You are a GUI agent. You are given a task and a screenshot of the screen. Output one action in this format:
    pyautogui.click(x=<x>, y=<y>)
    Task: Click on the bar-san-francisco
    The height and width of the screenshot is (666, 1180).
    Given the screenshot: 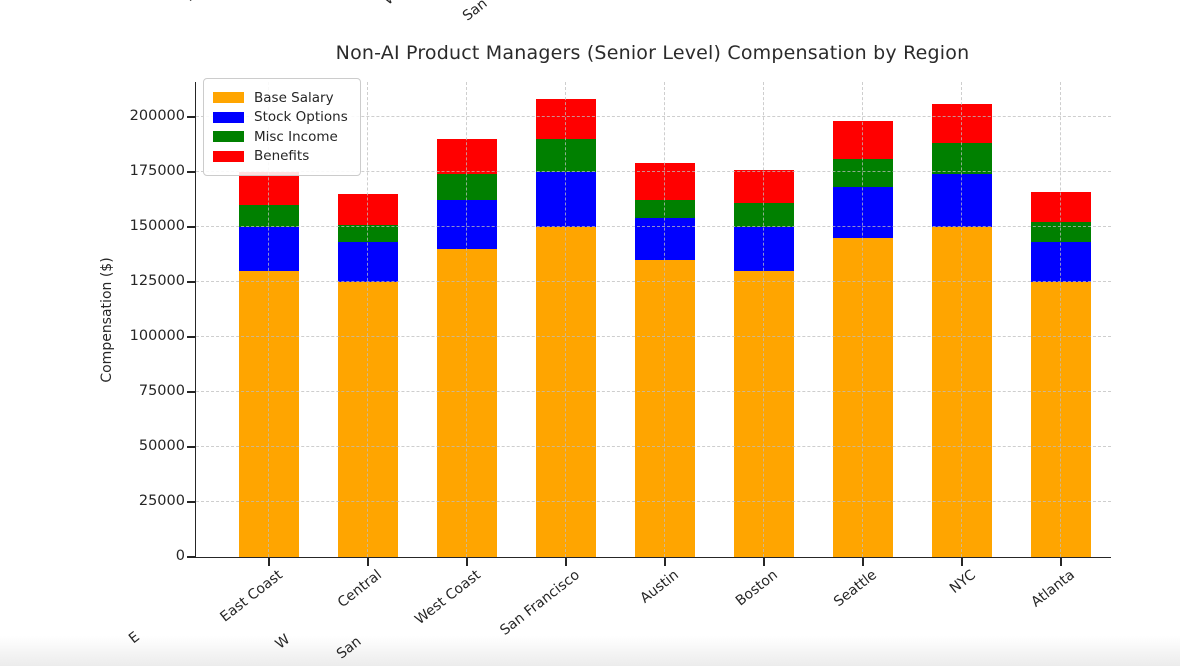 What is the action you would take?
    pyautogui.click(x=566, y=328)
    